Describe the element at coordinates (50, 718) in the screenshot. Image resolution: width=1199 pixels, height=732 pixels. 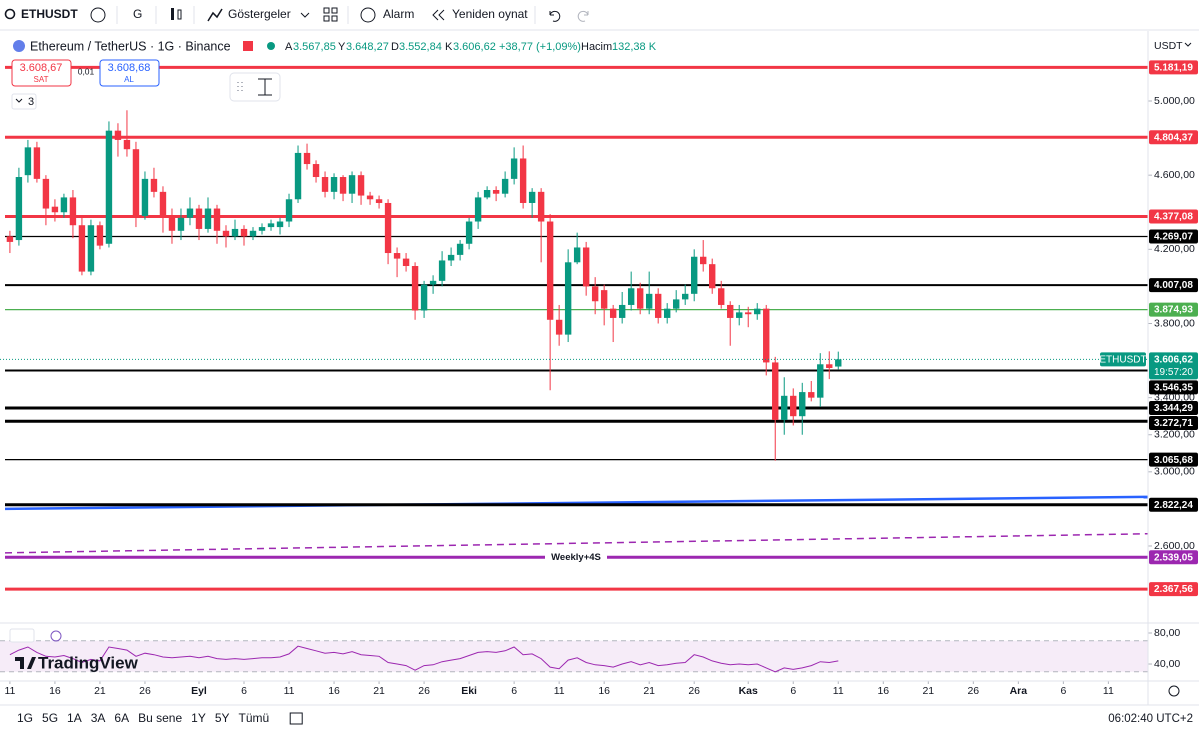
I see `timeframe: 5G` at that location.